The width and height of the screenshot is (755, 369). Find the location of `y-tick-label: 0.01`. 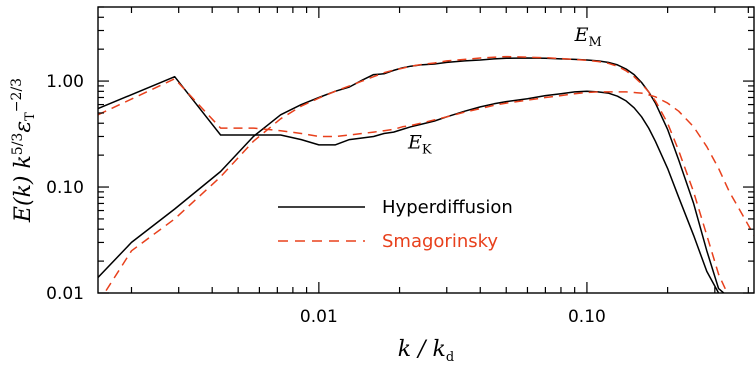

y-tick-label: 0.01 is located at coordinates (65, 294).